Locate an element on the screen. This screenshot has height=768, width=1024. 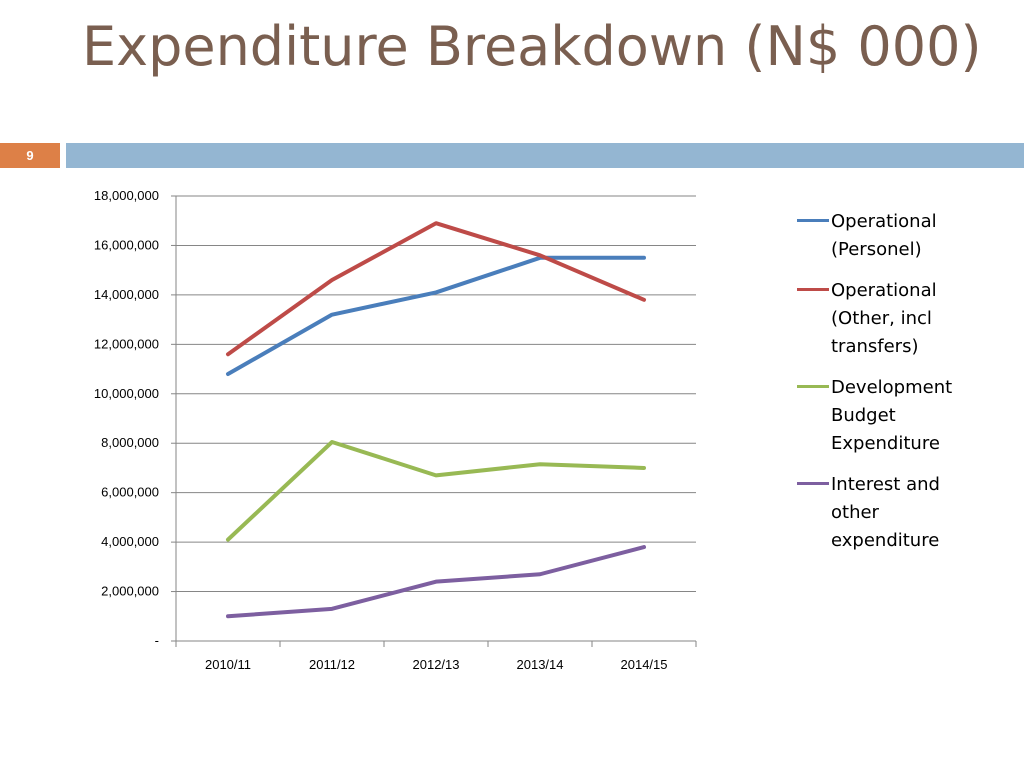
y-tick-label: - is located at coordinates (157, 640).